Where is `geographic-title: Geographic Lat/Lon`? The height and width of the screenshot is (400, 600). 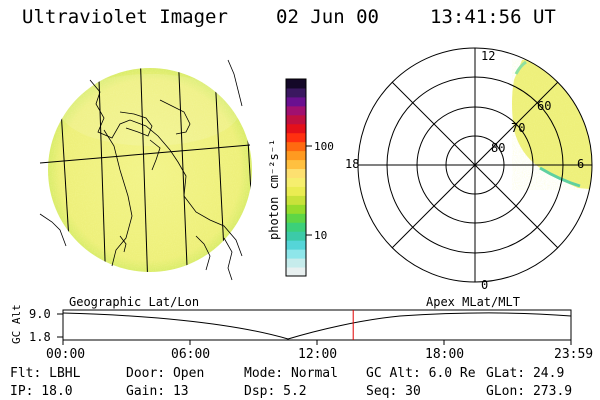 geographic-title: Geographic Lat/Lon is located at coordinates (134, 302).